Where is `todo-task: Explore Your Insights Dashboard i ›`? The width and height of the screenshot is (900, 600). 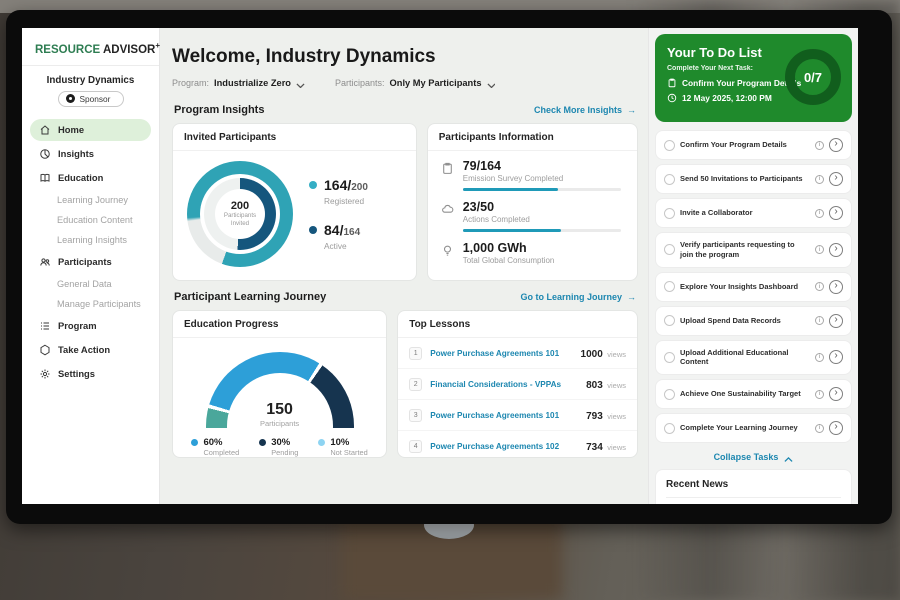
todo-task: Explore Your Insights Dashboard i › is located at coordinates (753, 286).